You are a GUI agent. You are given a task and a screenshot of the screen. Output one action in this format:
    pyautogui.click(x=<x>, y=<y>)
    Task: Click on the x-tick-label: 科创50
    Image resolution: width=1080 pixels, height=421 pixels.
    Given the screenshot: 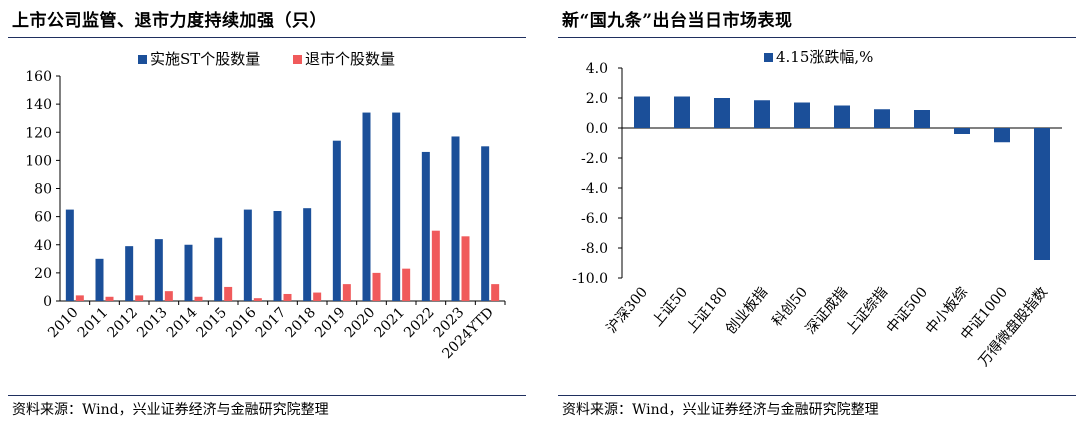 What is the action you would take?
    pyautogui.click(x=790, y=306)
    